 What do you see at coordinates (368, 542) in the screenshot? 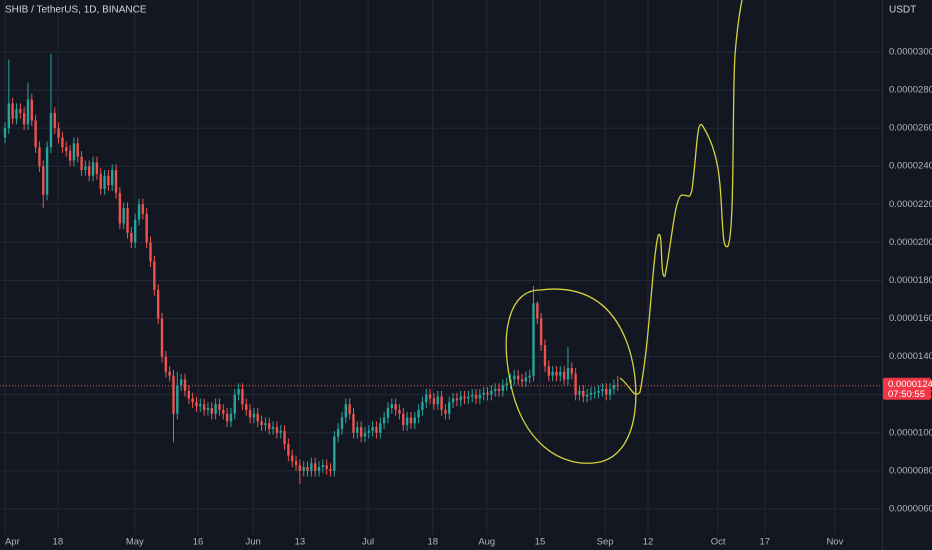
I see `x-tick-label: Jul` at bounding box center [368, 542].